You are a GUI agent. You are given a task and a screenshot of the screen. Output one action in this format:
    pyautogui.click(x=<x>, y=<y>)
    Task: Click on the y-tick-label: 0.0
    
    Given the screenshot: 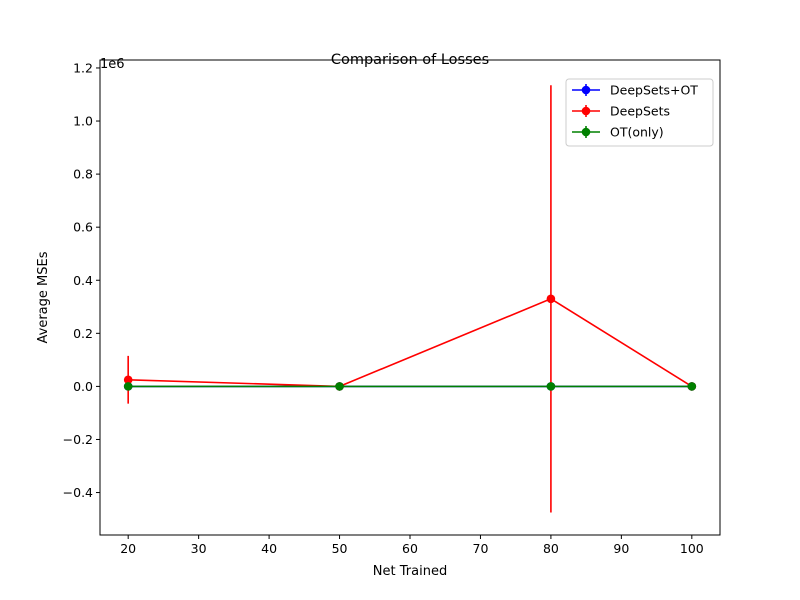 What is the action you would take?
    pyautogui.click(x=83, y=386)
    